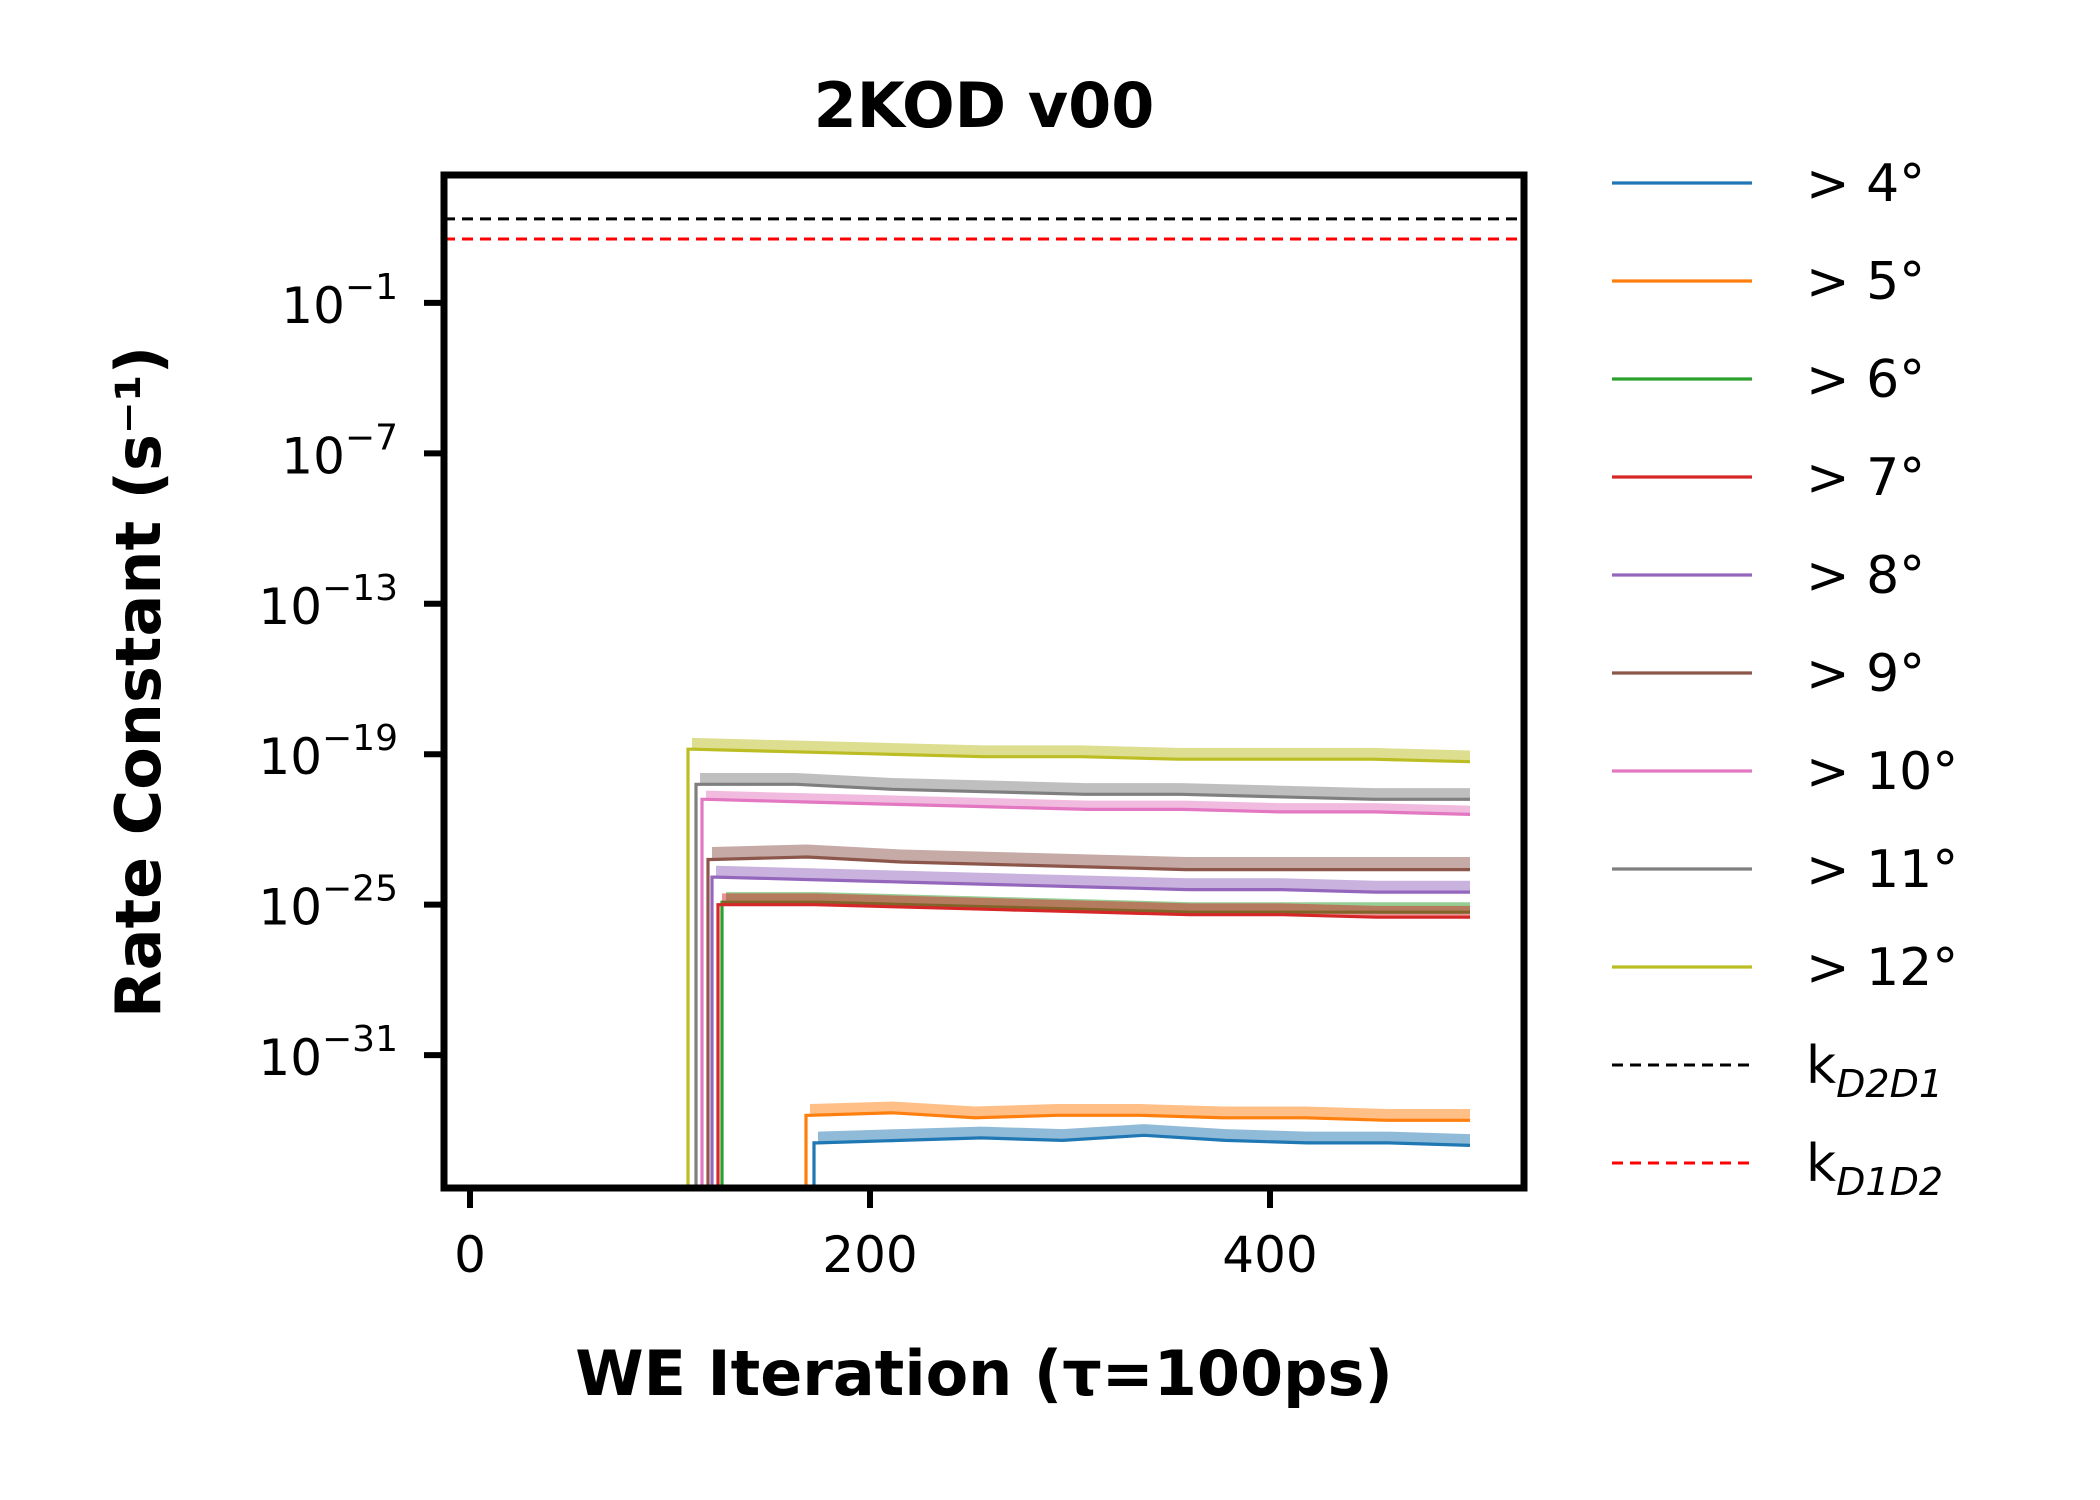  I want to click on y-tick-label: 10⁻³¹, so click(328, 1053).